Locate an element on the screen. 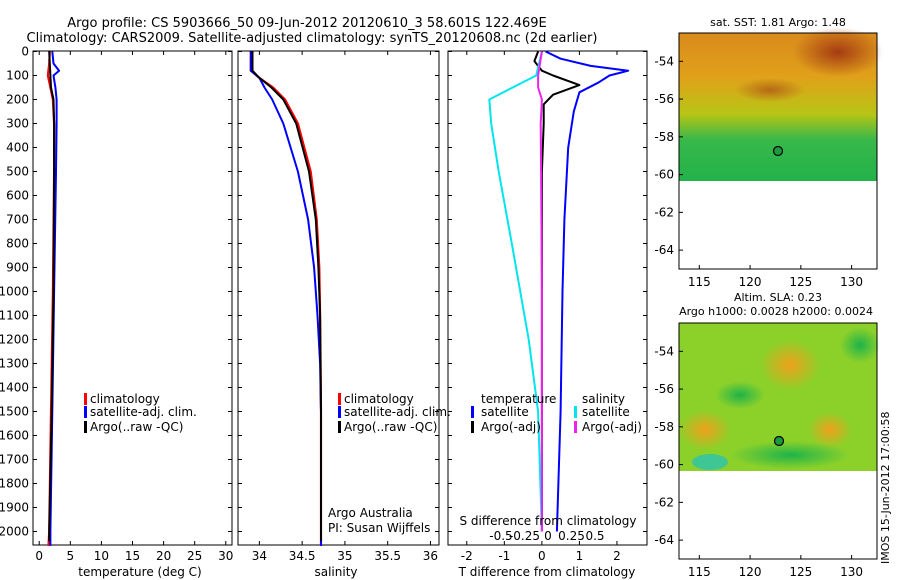 The image size is (900, 580). imos-timestamp: IMOS 15-Jun-2012 17:00:58 is located at coordinates (885, 487).